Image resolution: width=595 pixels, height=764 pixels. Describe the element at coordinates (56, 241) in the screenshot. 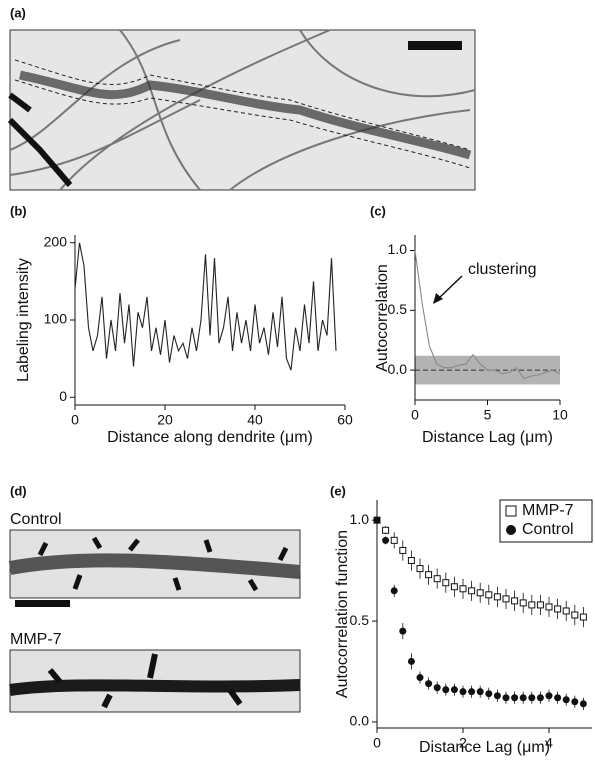

I see `y-tick-label: 200` at that location.